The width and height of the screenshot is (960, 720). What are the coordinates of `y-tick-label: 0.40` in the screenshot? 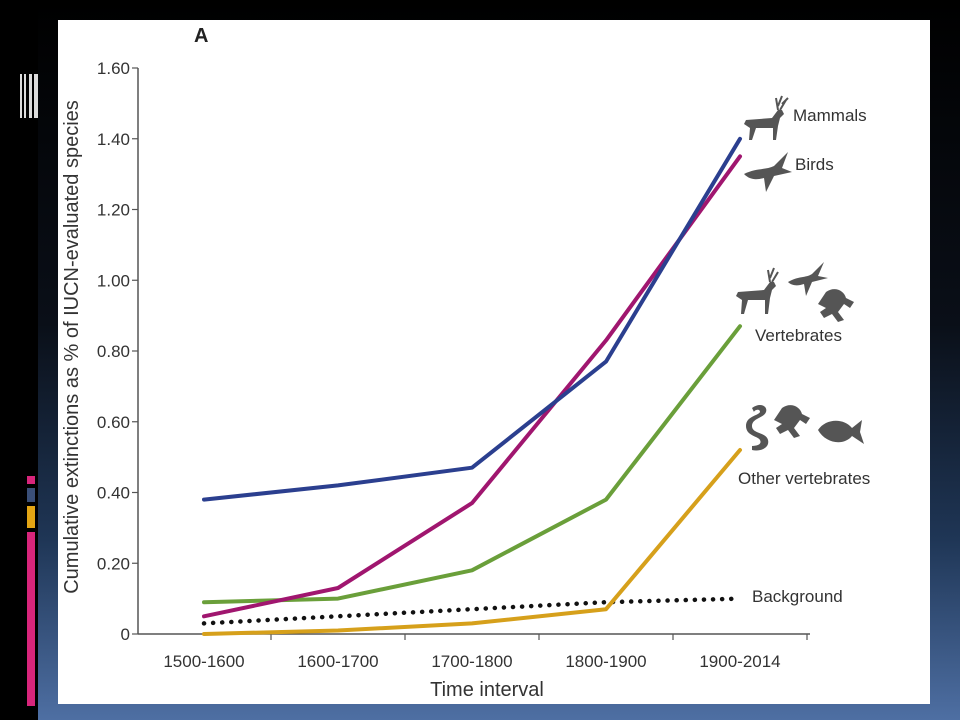 It's located at (113, 493).